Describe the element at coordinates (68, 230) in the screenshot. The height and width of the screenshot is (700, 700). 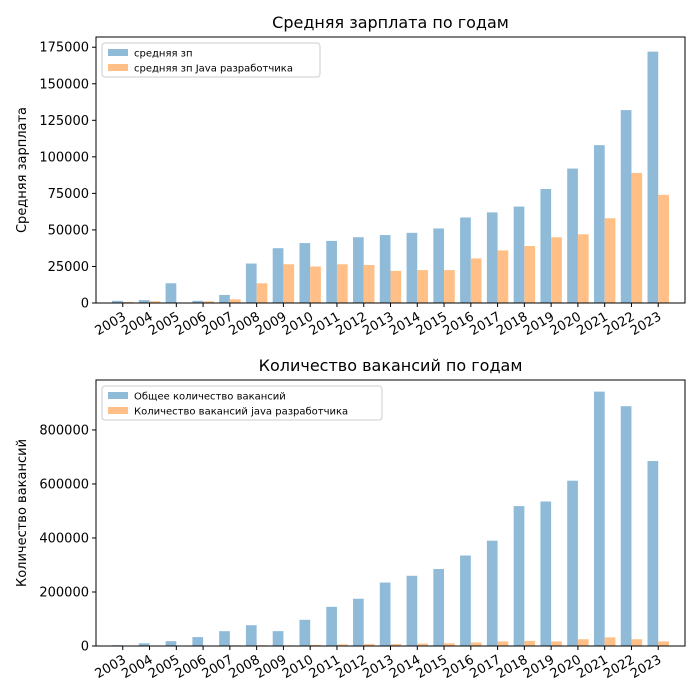
I see `y-tick-label: 50000` at that location.